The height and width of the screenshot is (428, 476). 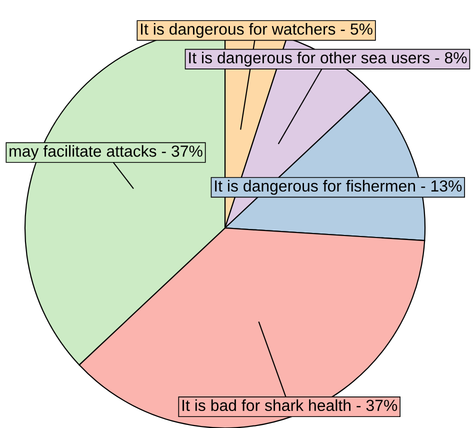 What do you see at coordinates (328, 59) in the screenshot?
I see `slice-label: It is dangerous for other sea users - 8%` at bounding box center [328, 59].